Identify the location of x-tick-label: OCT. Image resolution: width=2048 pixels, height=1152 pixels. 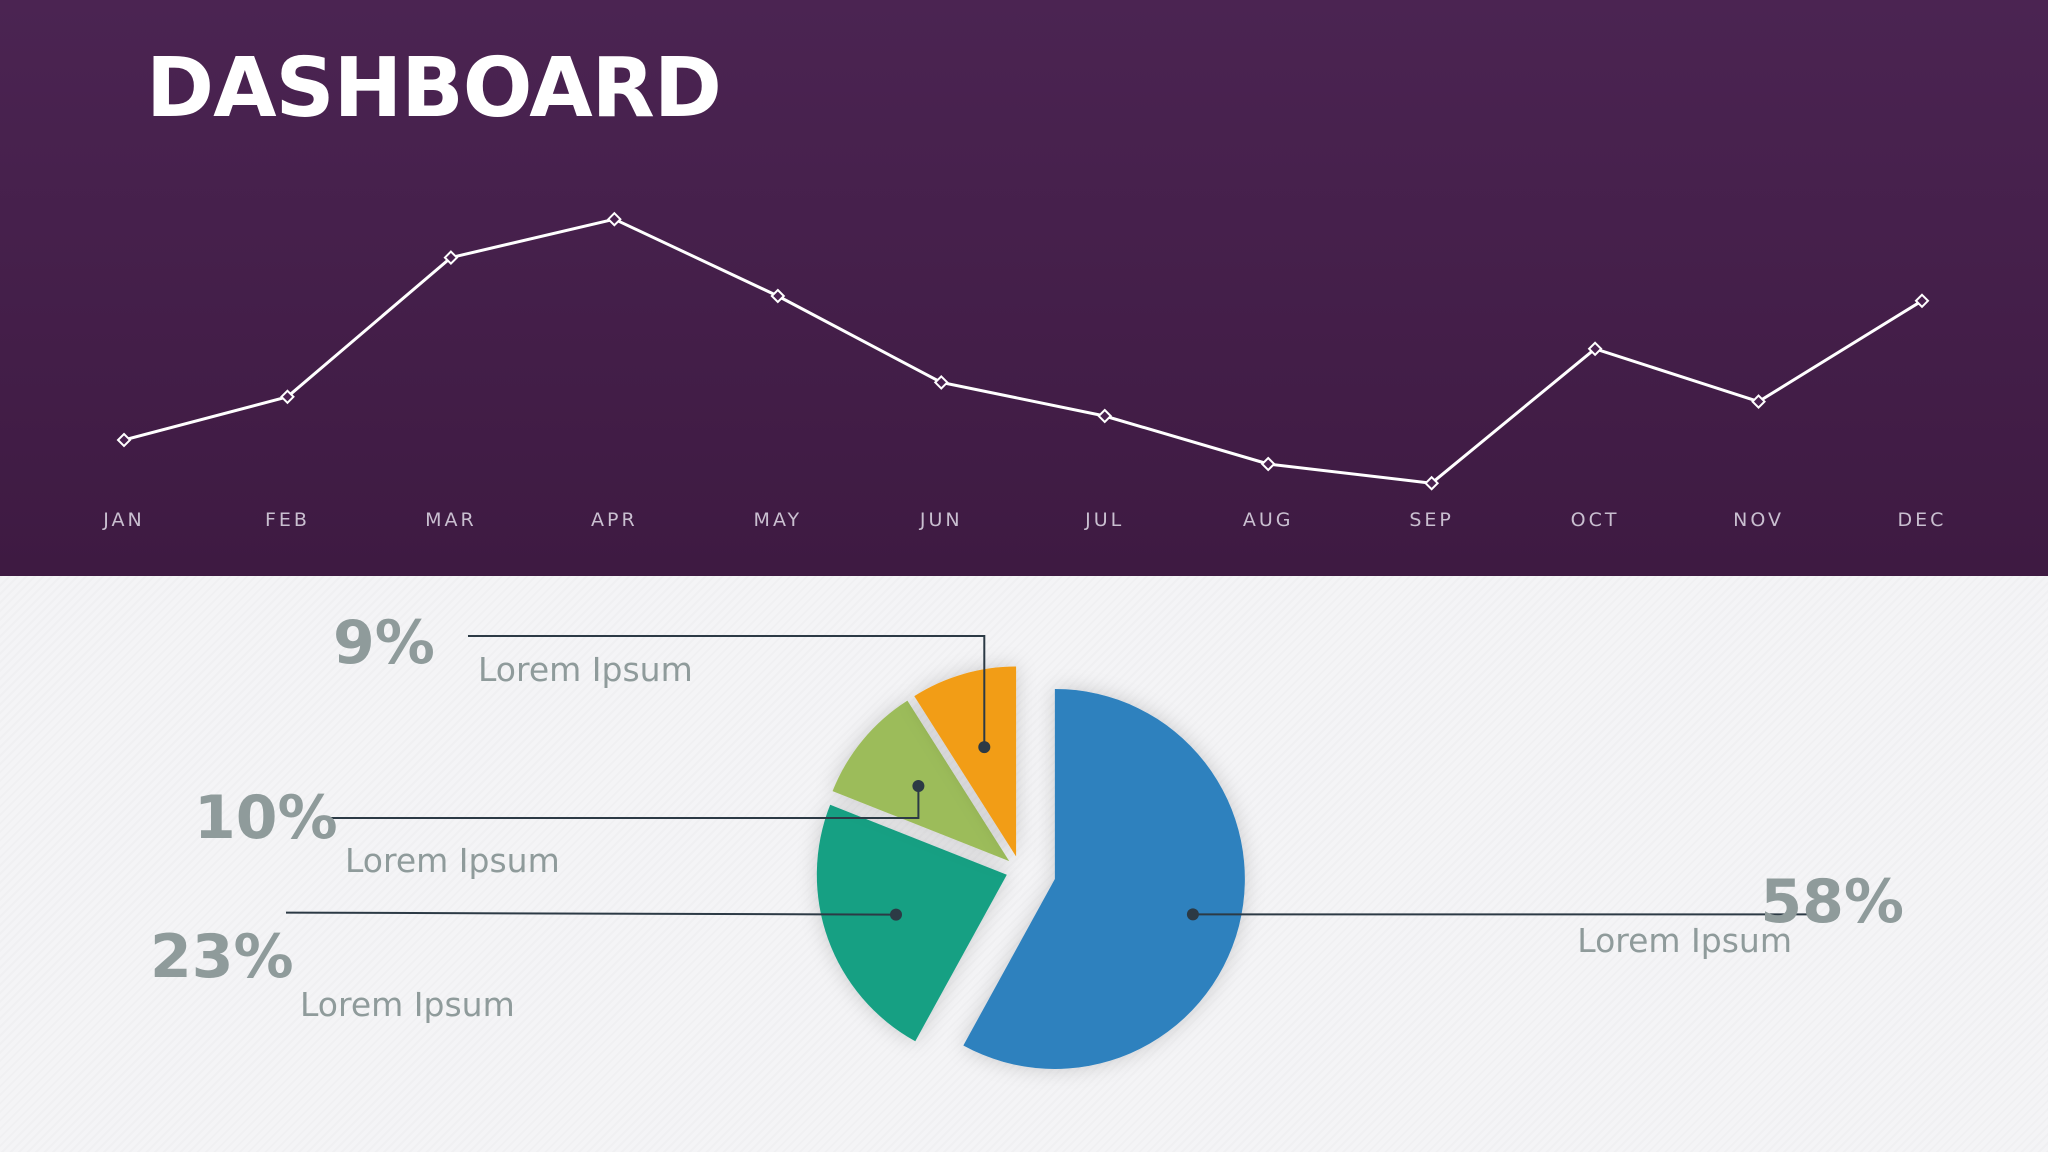
(1595, 520).